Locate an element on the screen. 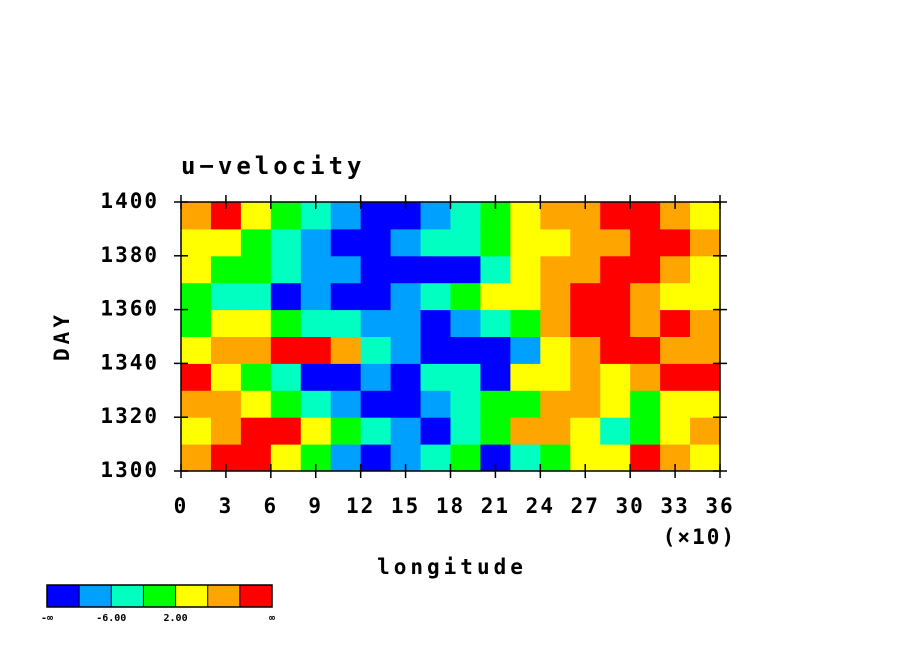  y-tick-label: 1380 is located at coordinates (129, 255).